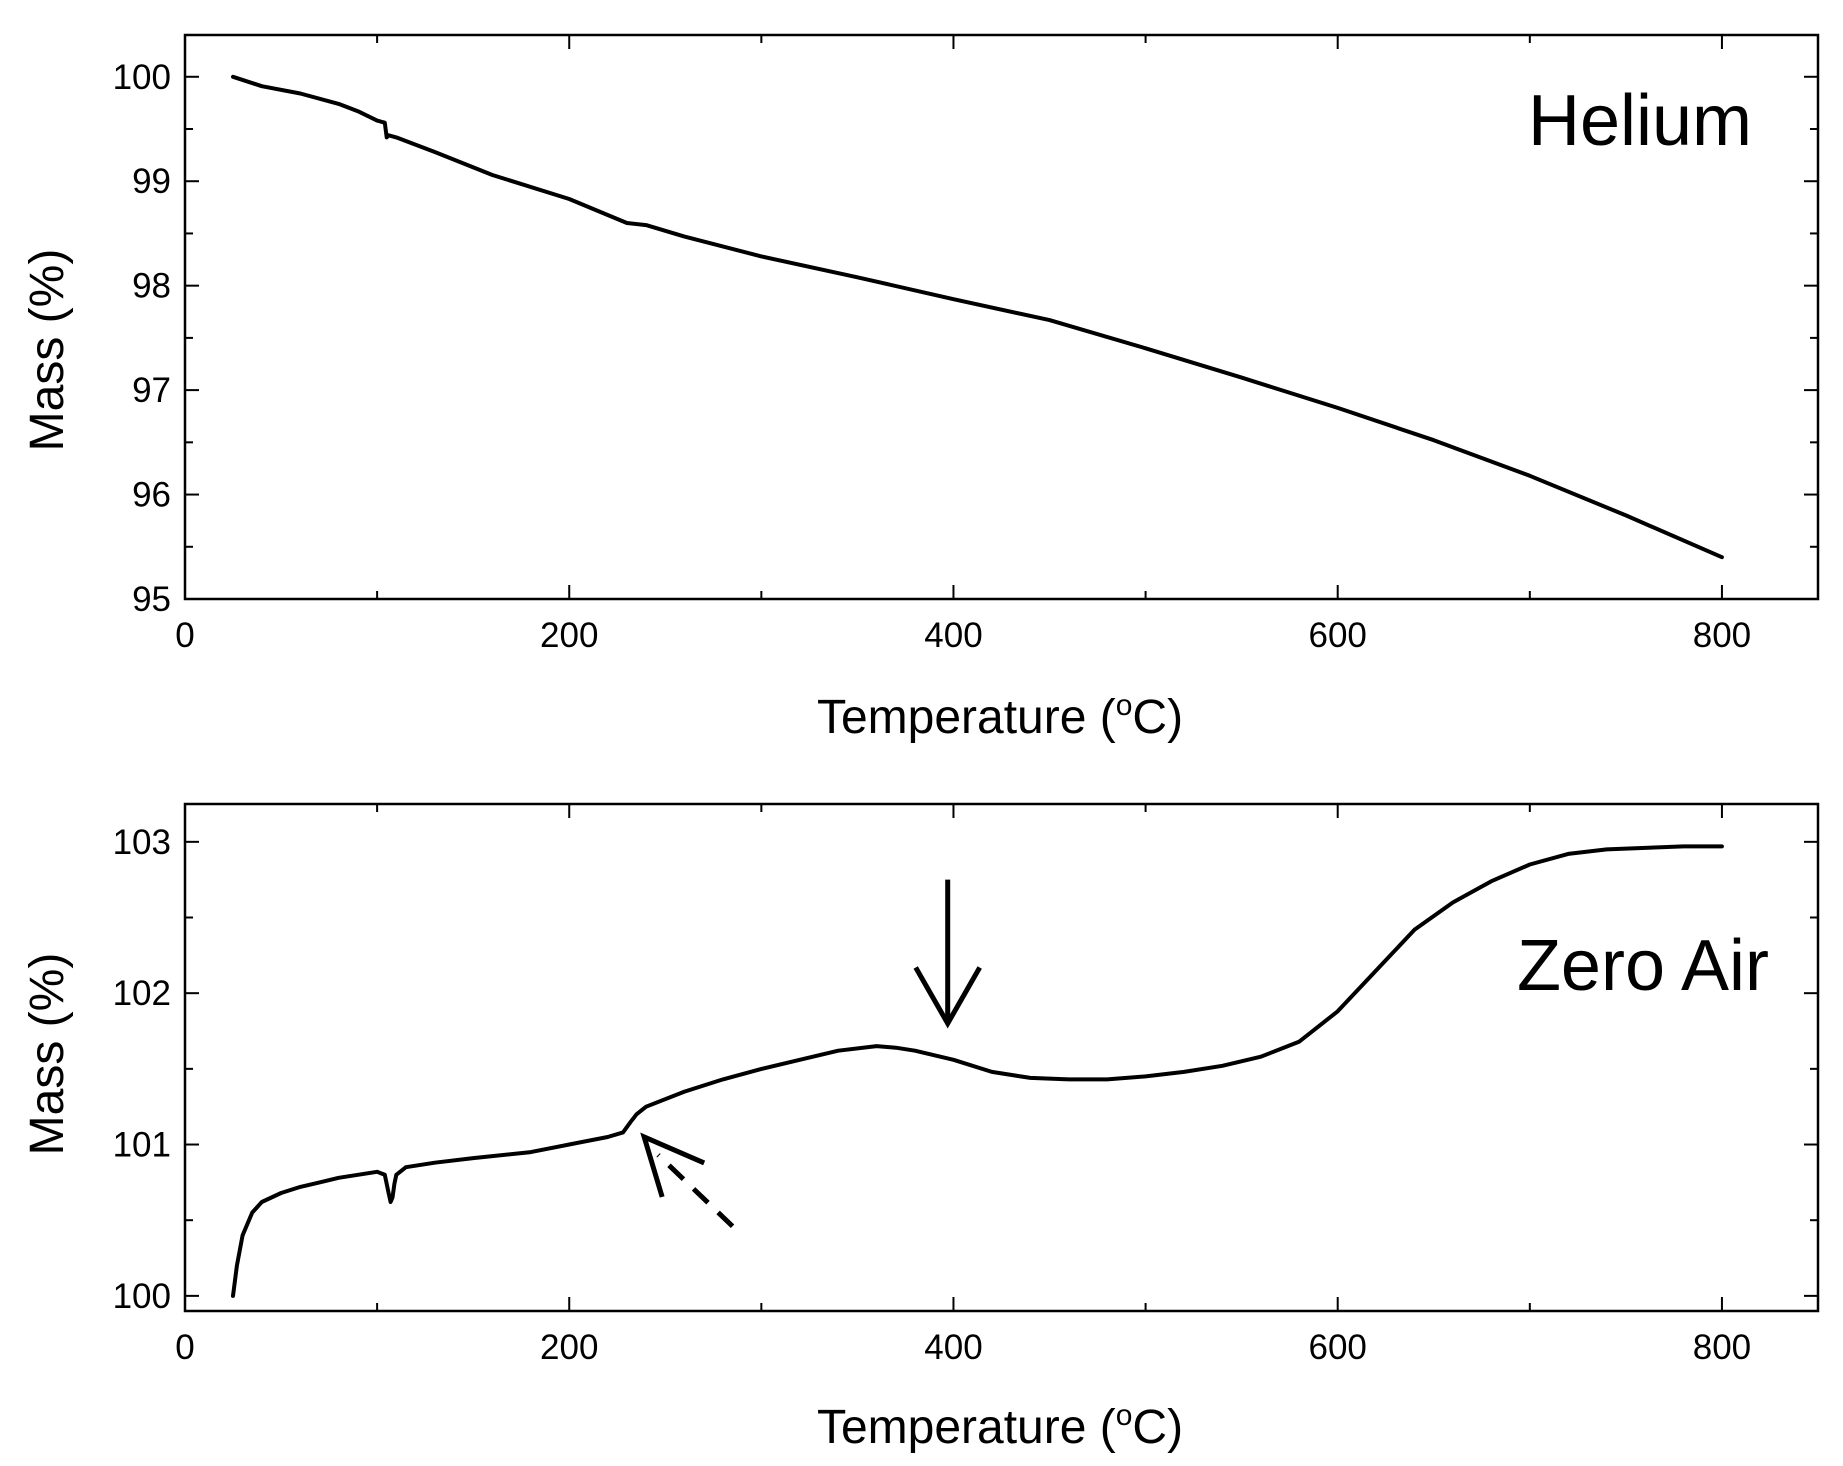  I want to click on helium-y-tick-label: 95, so click(151, 599).